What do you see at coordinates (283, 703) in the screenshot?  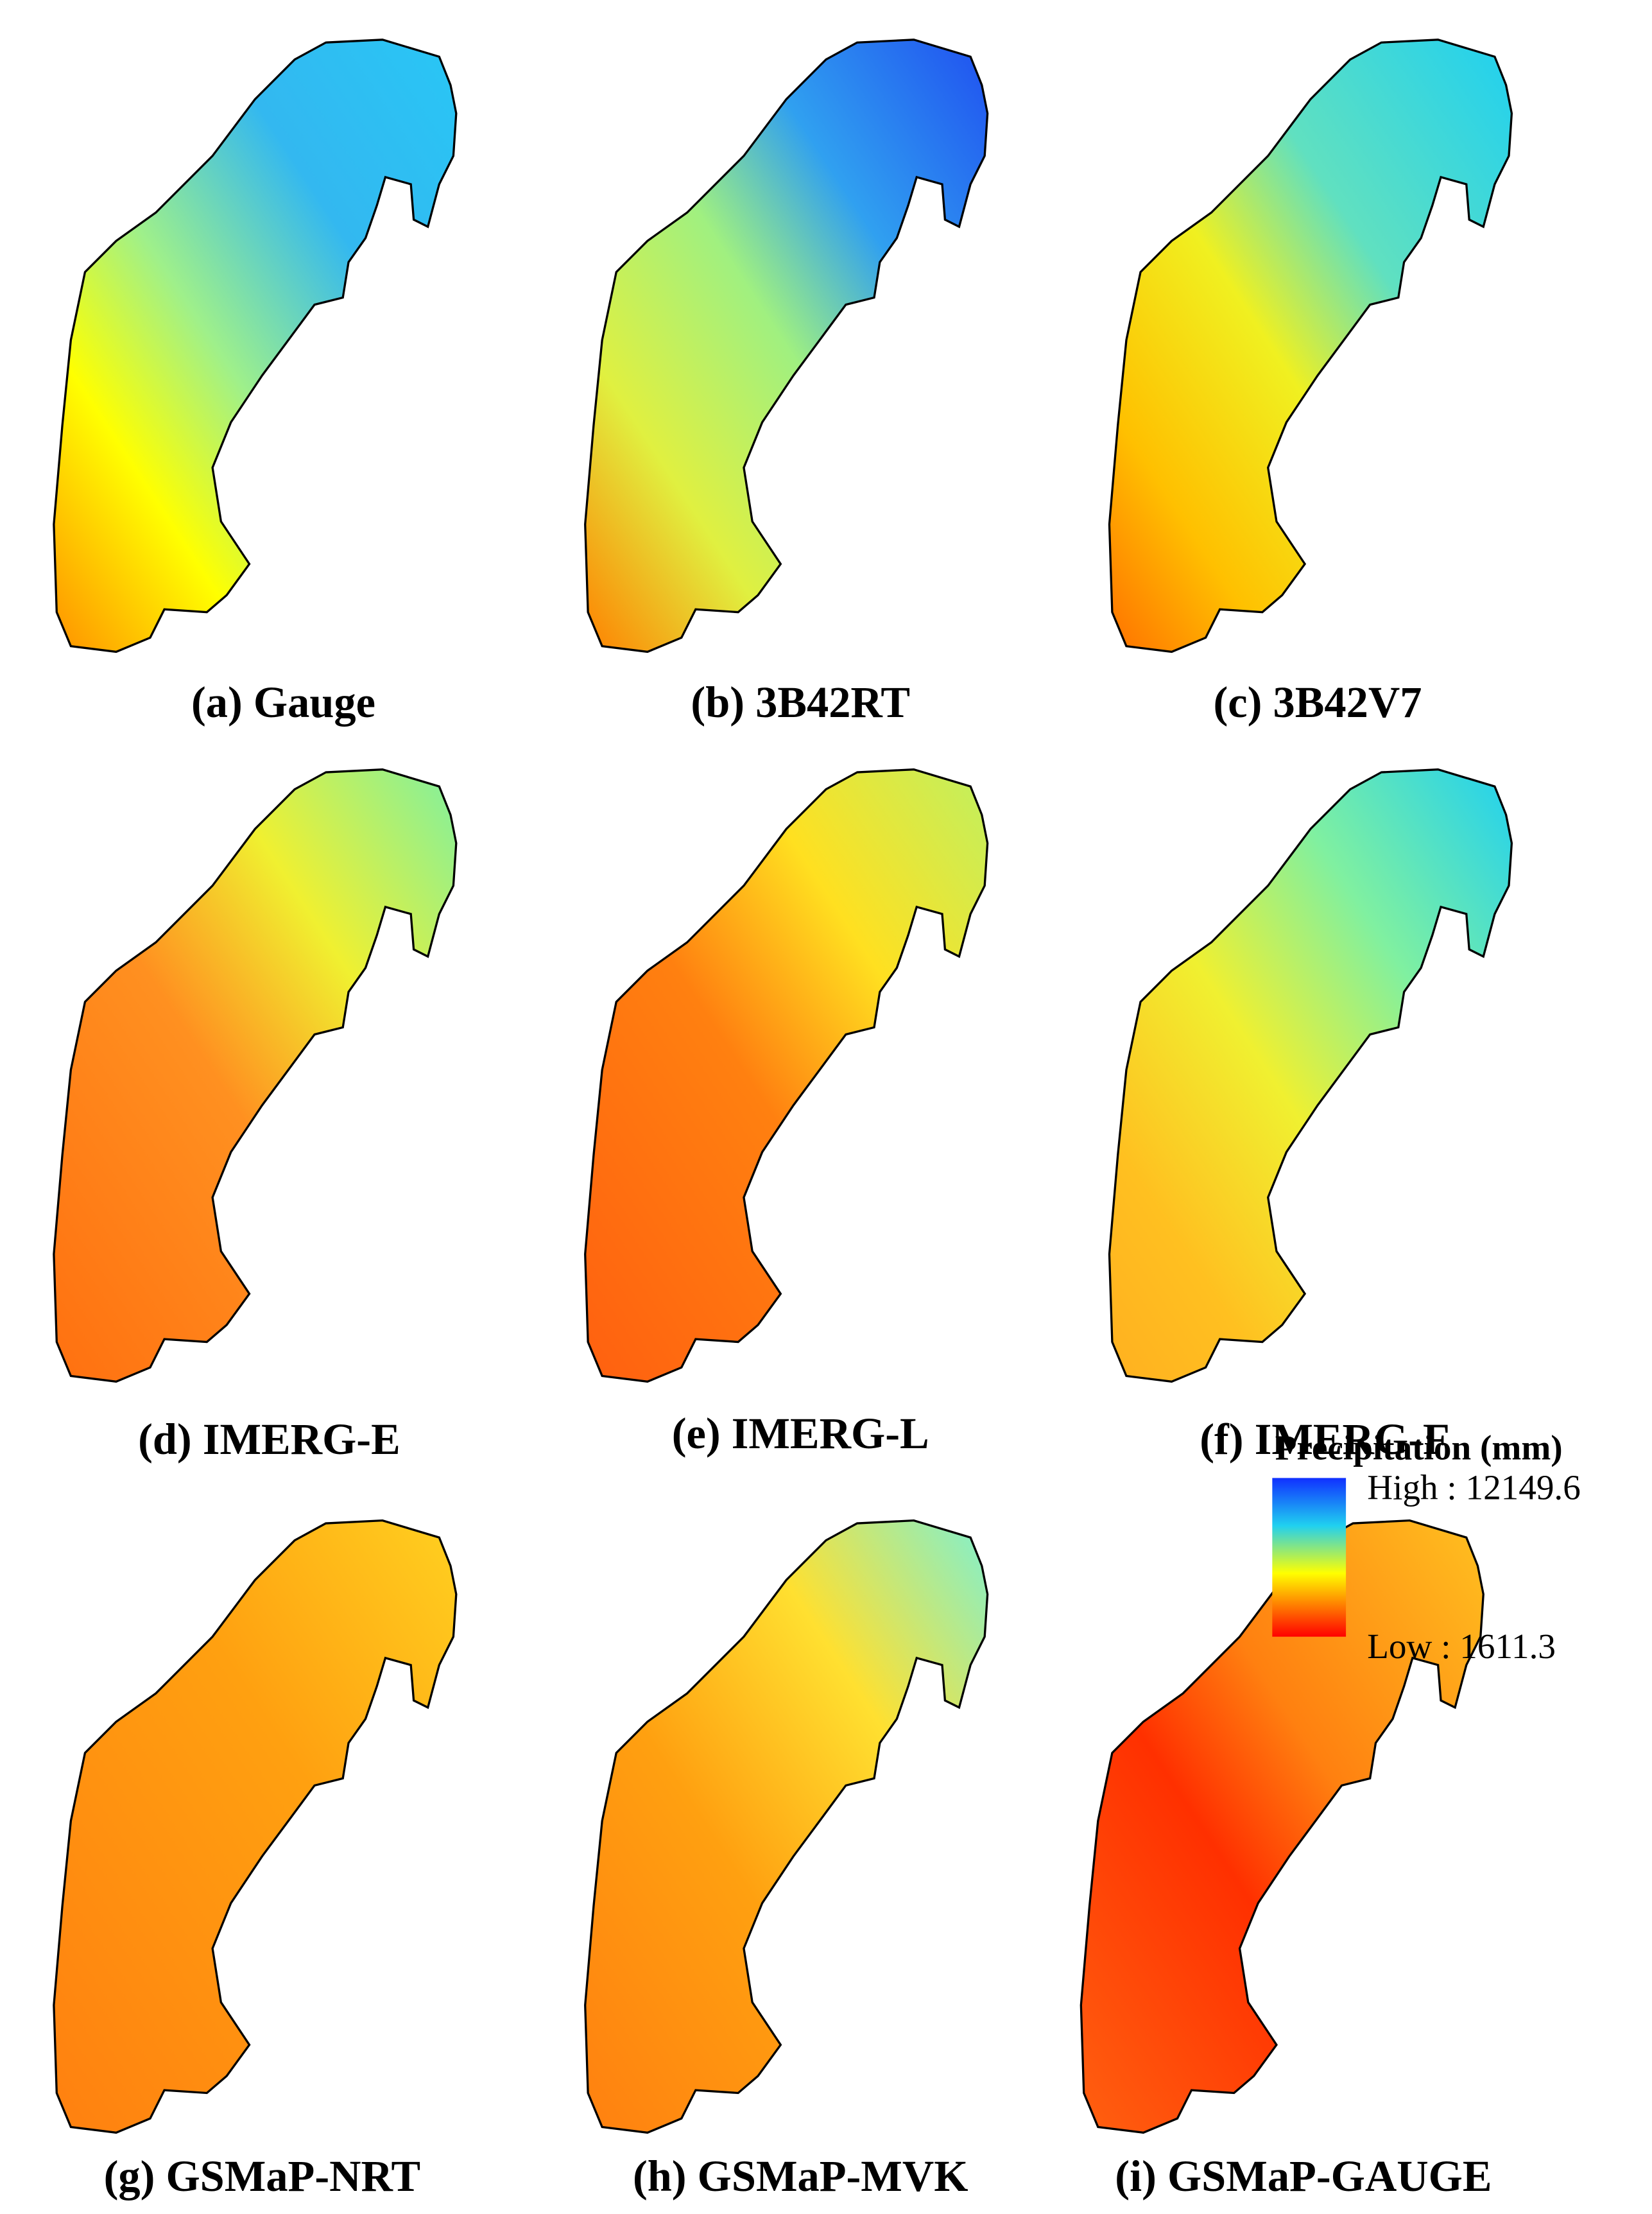 I see `panel-label: (a) Gauge` at bounding box center [283, 703].